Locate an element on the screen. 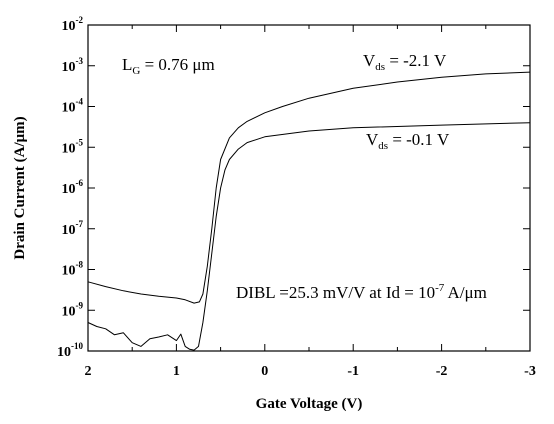 The width and height of the screenshot is (554, 424). y-tick-label: 10⁻² is located at coordinates (73, 24).